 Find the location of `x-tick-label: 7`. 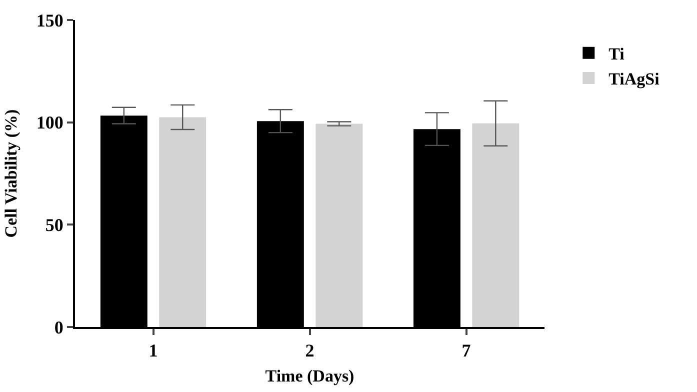

x-tick-label: 7 is located at coordinates (466, 350).